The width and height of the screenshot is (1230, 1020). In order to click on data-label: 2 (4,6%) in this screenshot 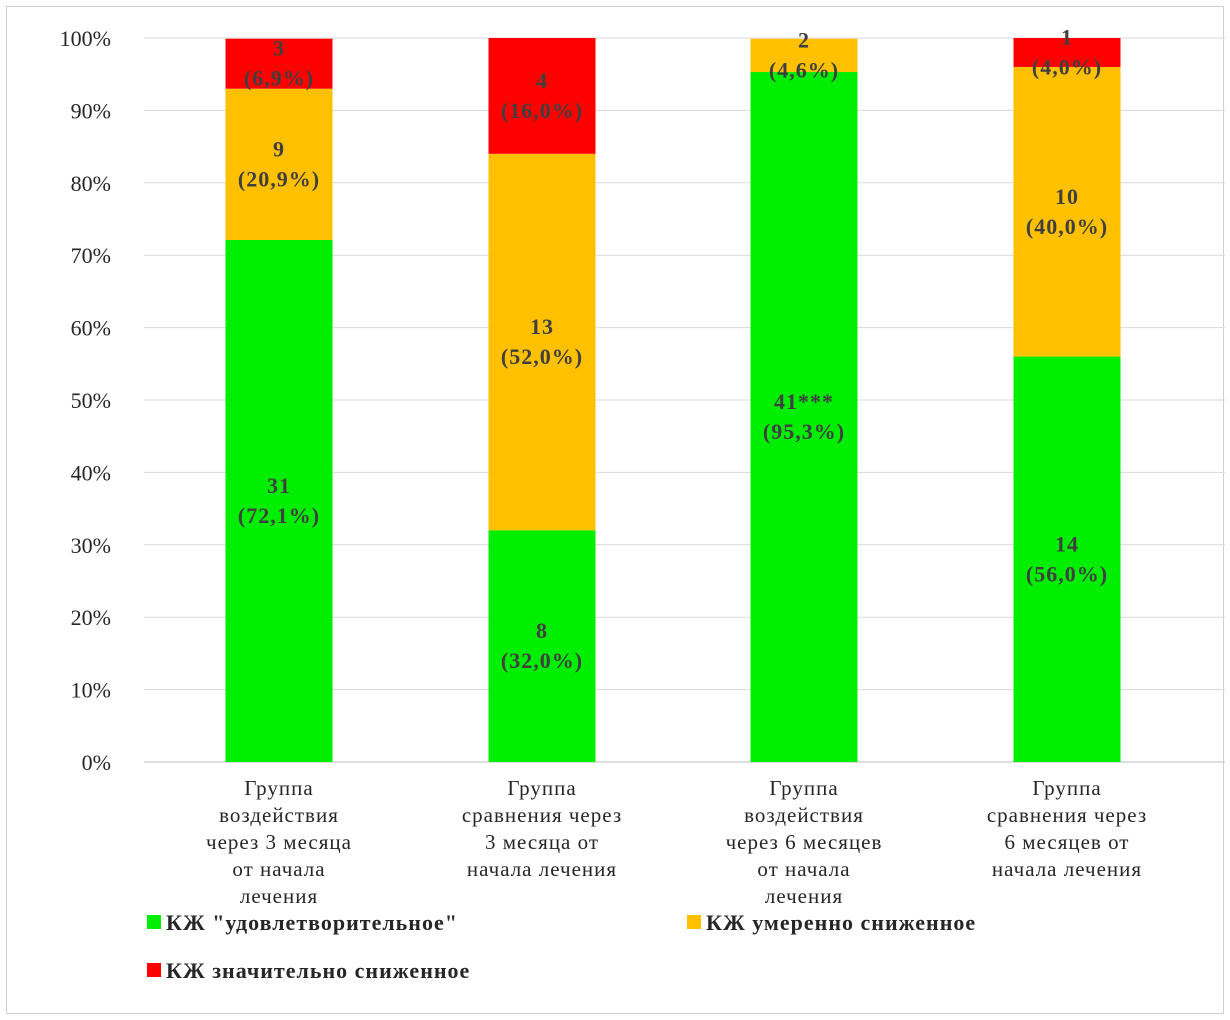, I will do `click(804, 54)`.